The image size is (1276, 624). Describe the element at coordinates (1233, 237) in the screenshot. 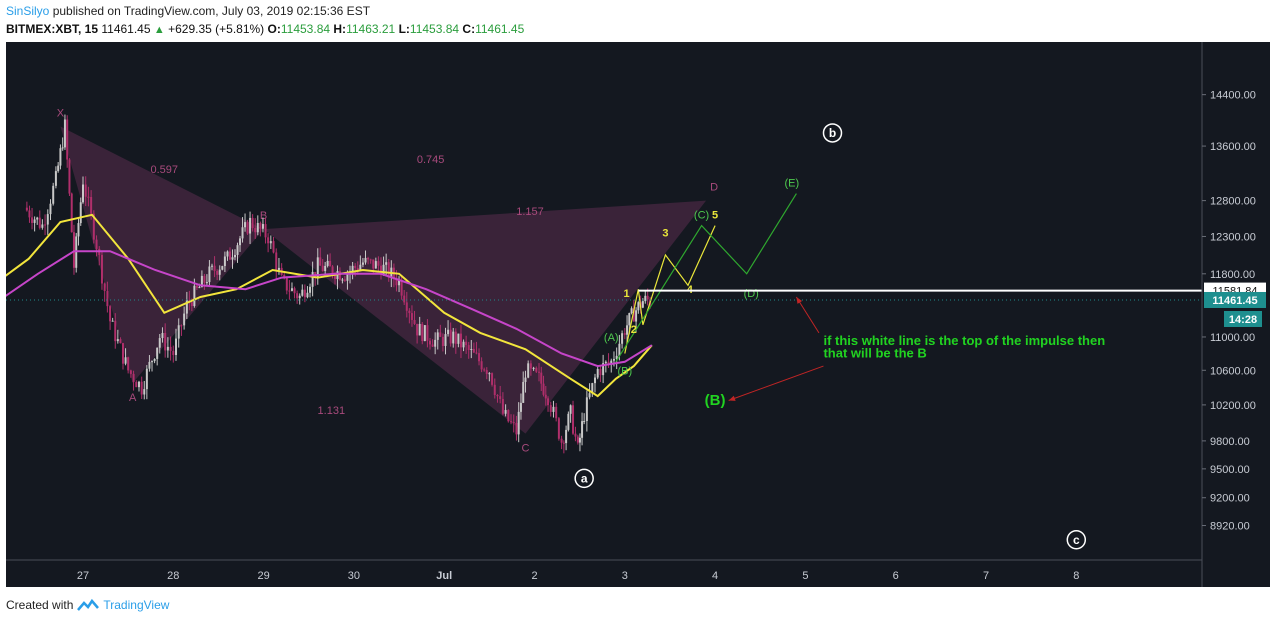

I see `price-tick-label: 12300.00` at that location.